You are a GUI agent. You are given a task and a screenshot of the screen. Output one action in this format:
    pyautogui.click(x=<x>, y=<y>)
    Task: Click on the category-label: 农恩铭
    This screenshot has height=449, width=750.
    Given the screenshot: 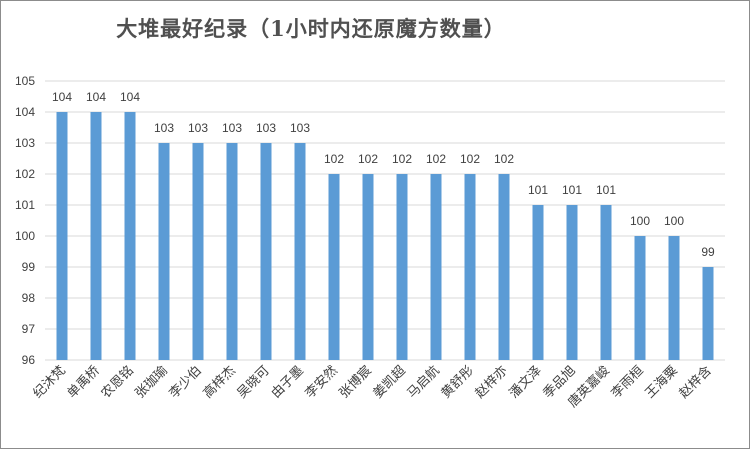 What is the action you would take?
    pyautogui.click(x=118, y=382)
    